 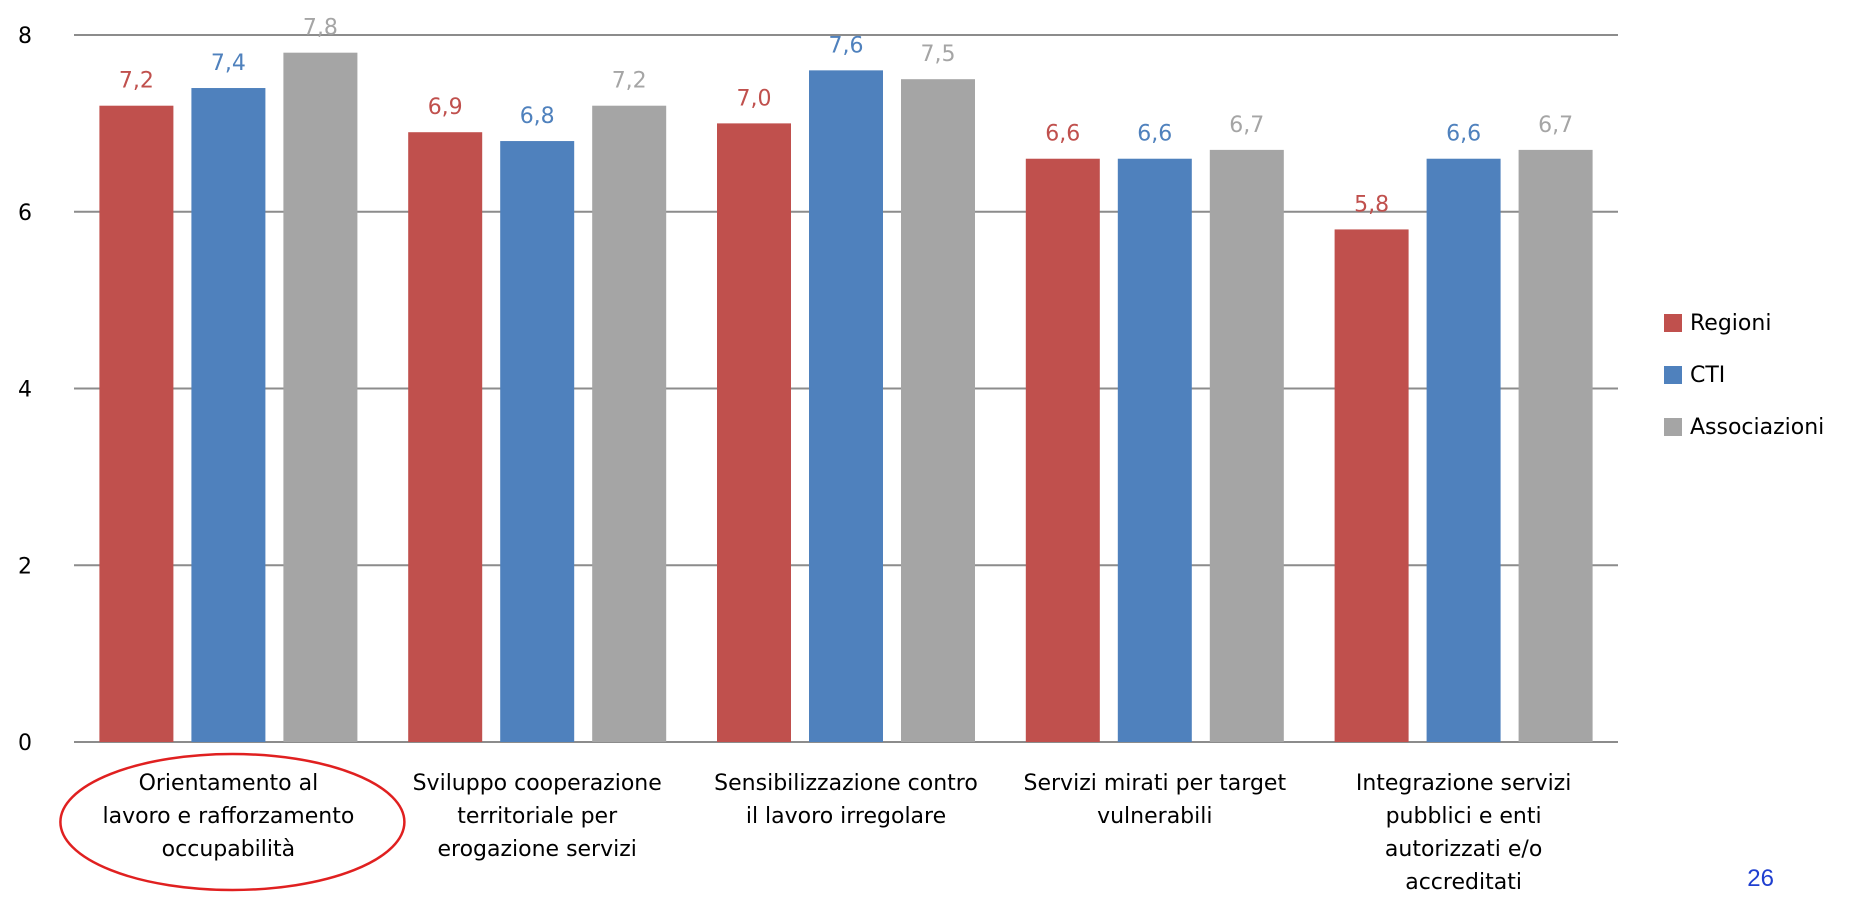 I want to click on data-label-associazioni-0: 7,8, so click(x=320, y=28).